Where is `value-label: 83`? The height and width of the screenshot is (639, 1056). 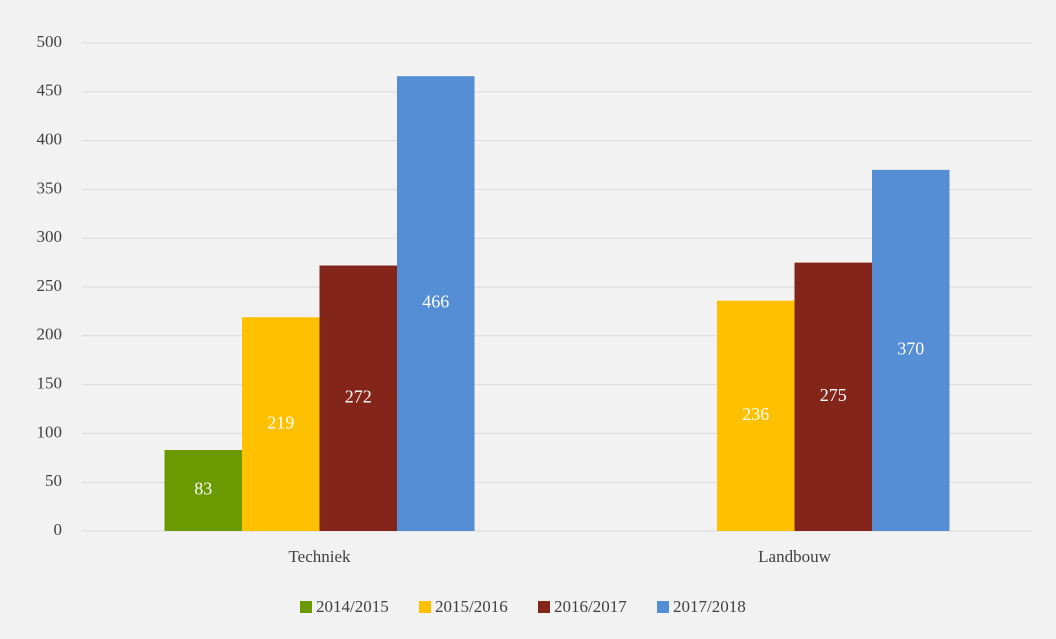 value-label: 83 is located at coordinates (203, 489).